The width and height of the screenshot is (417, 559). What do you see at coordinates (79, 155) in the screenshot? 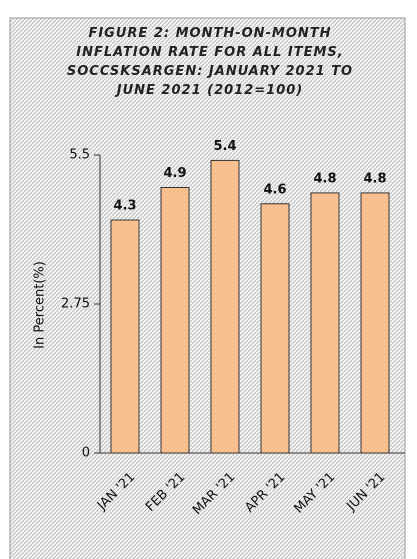
I see `y-tick-label: 5.5` at bounding box center [79, 155].